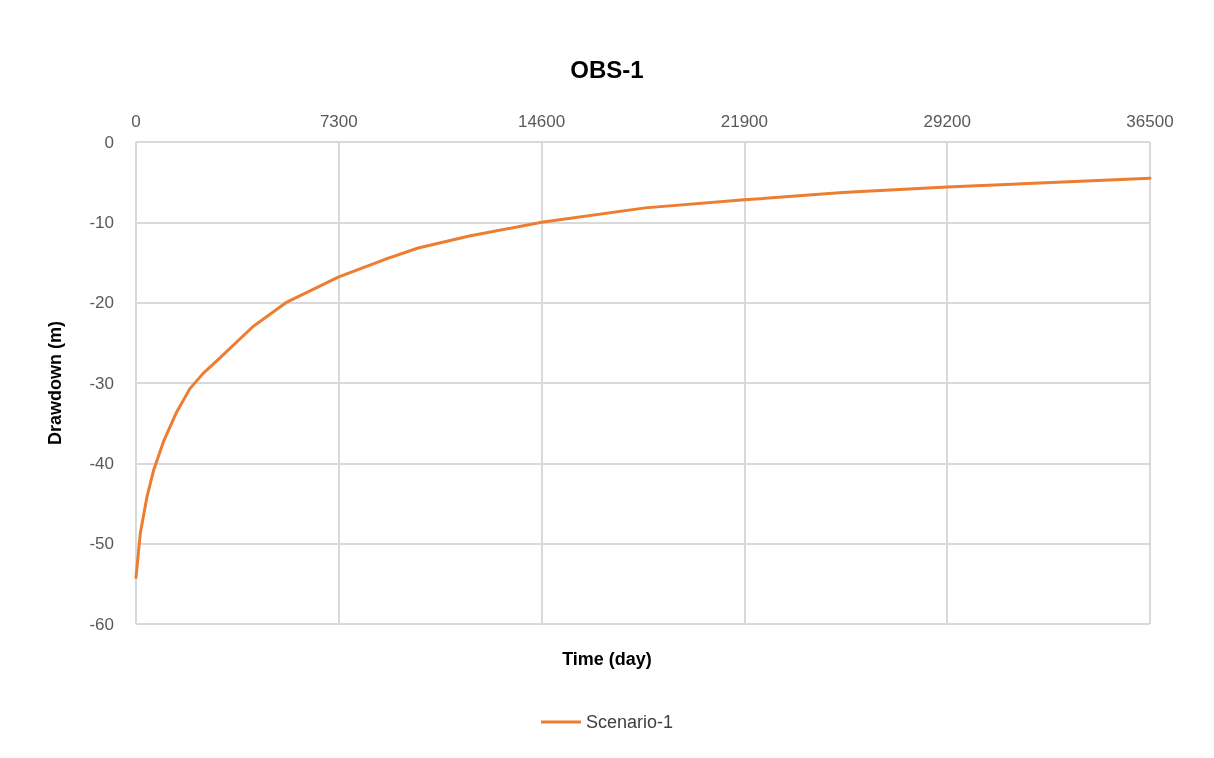  What do you see at coordinates (55, 383) in the screenshot?
I see `y-axis-title: Drawdown (m)` at bounding box center [55, 383].